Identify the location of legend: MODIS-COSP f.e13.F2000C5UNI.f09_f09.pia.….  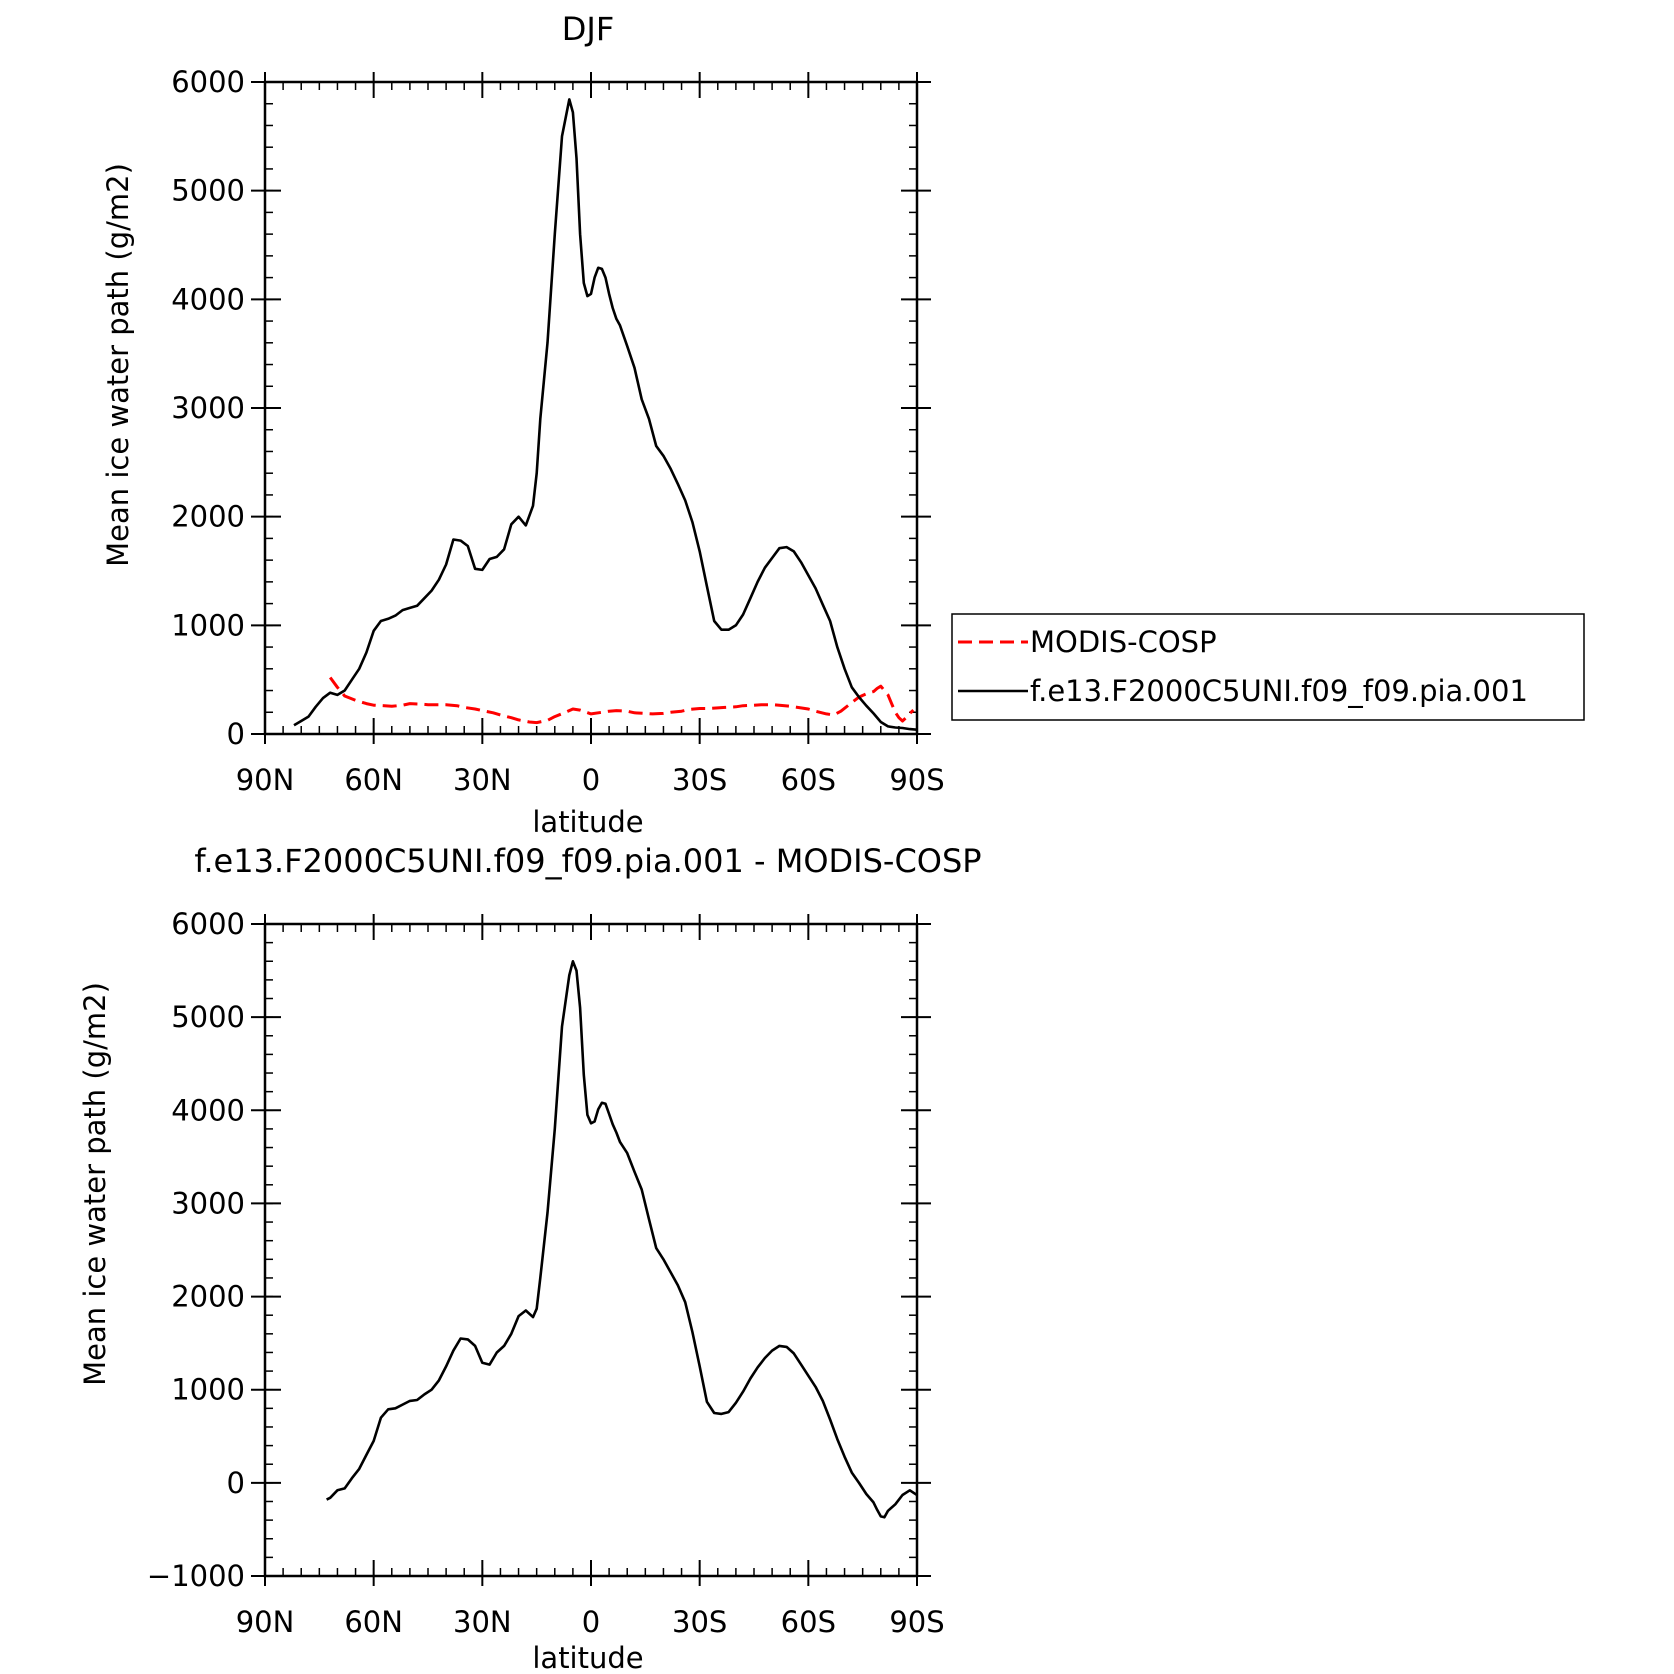
(1268, 667).